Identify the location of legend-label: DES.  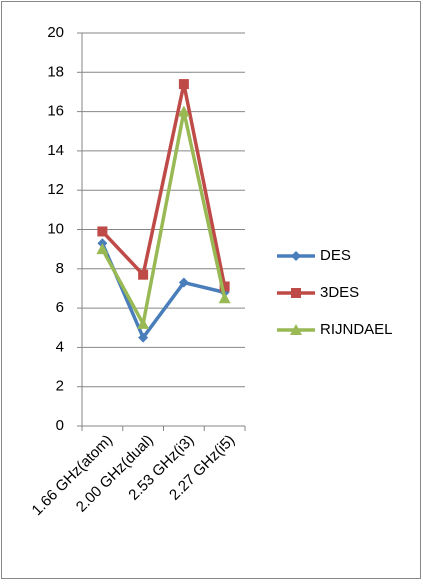
(335, 255).